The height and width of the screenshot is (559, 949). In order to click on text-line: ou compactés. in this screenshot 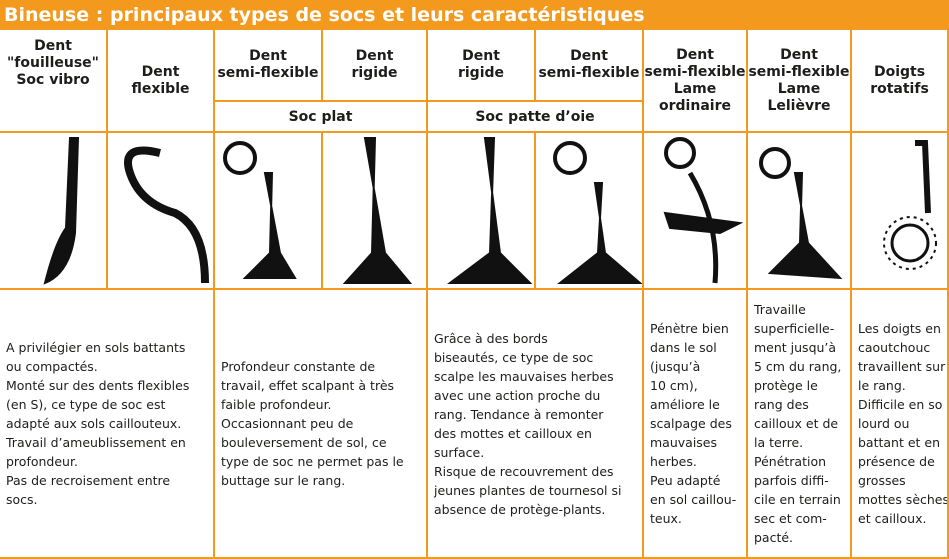, I will do `click(52, 366)`.